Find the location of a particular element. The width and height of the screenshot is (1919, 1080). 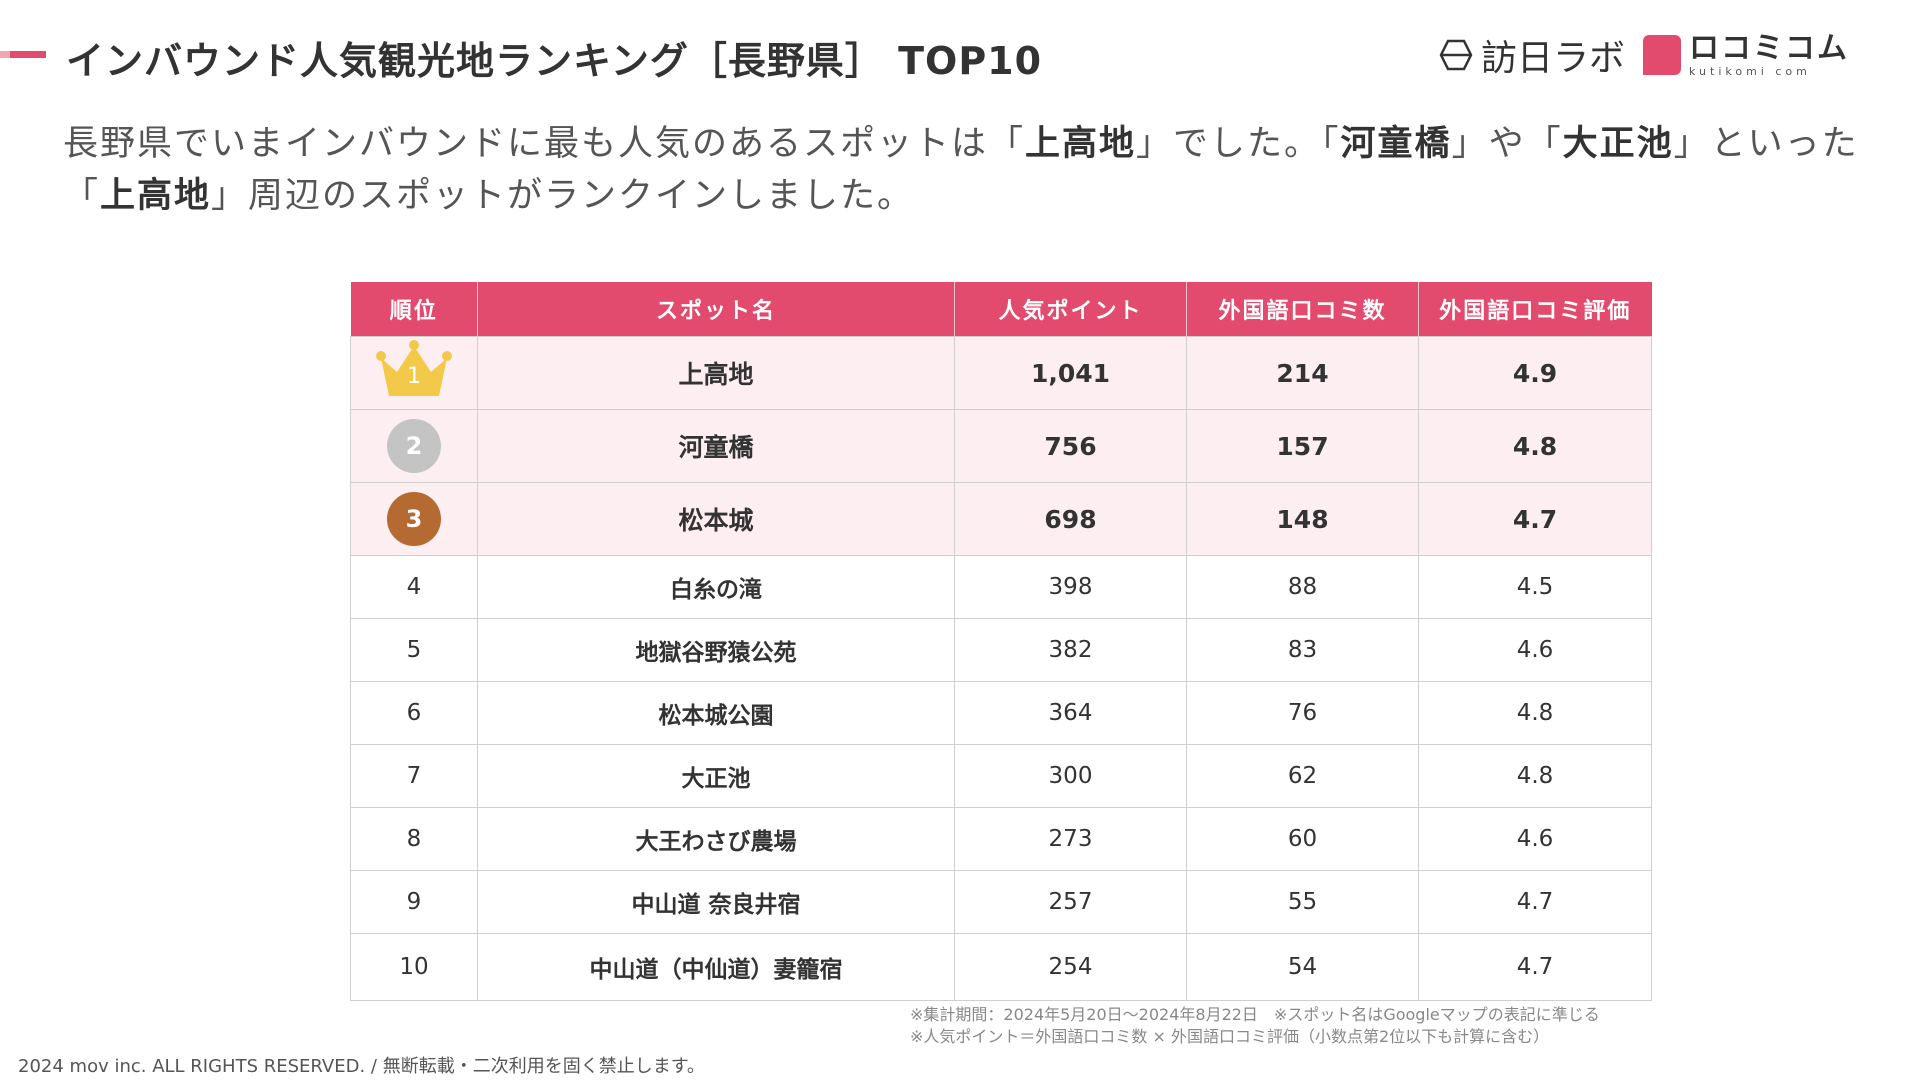

gold-crown-icon: 1 is located at coordinates (414, 370).